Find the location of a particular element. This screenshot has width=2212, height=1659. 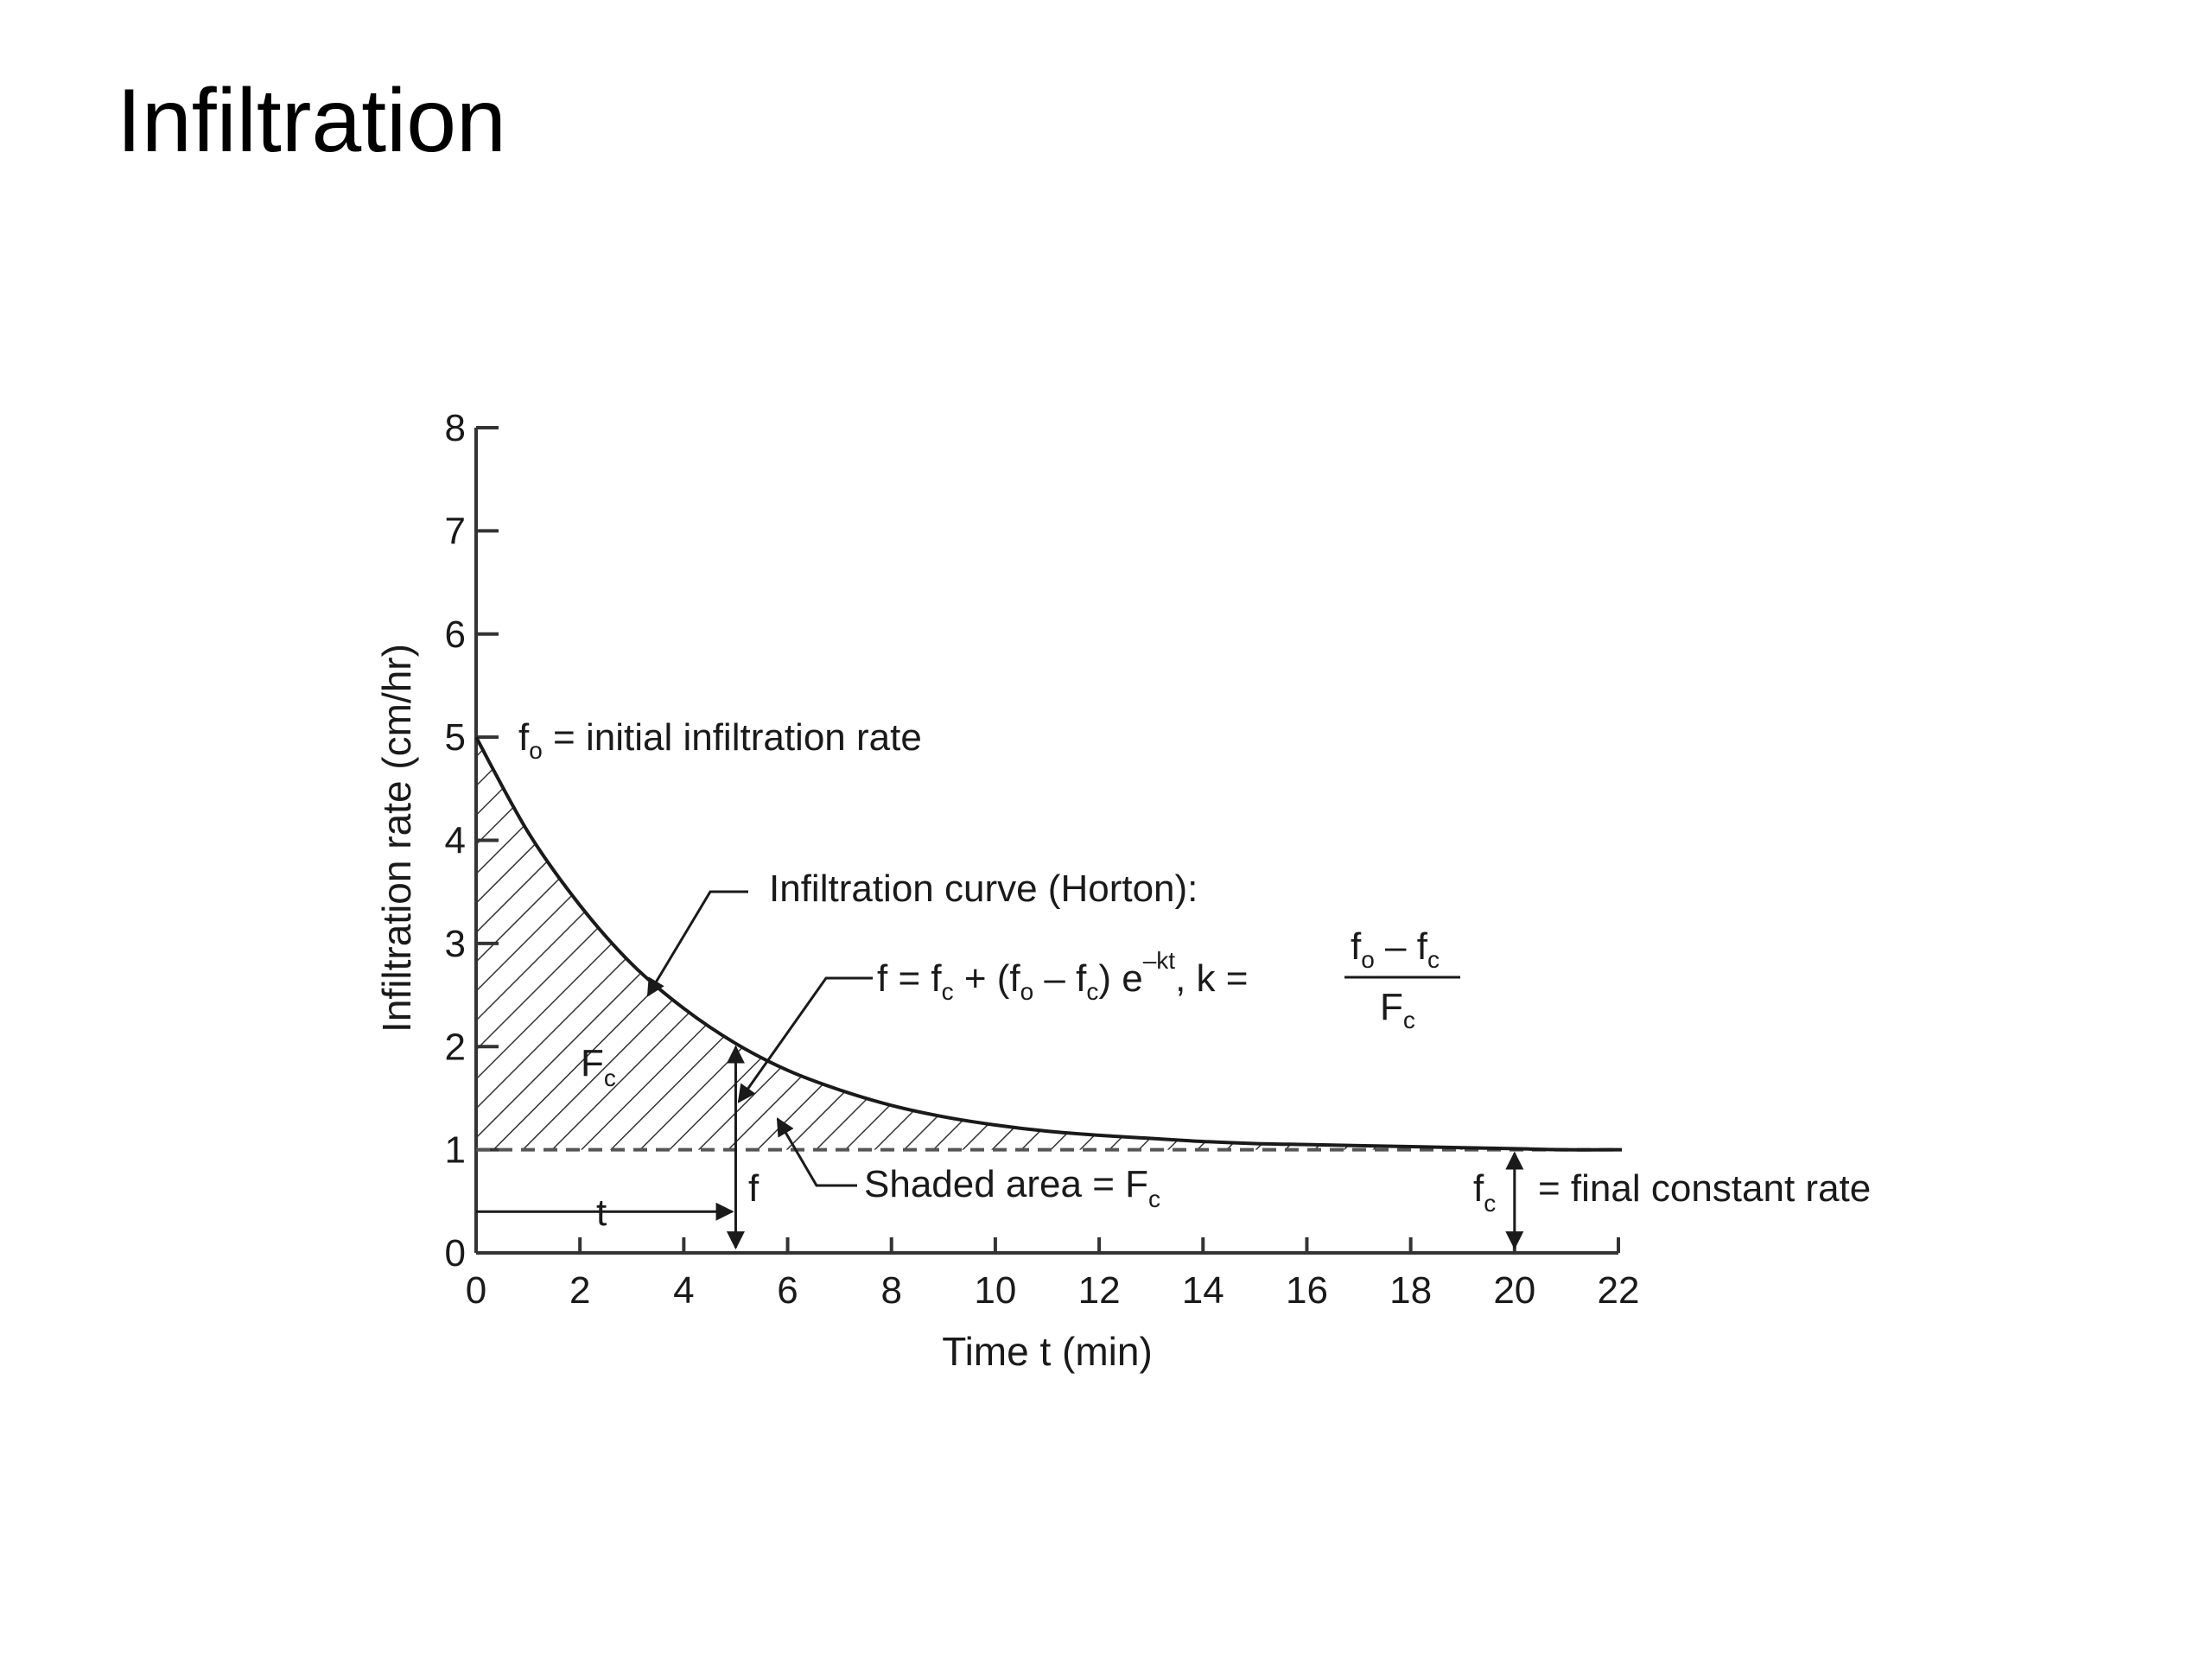

x-tick-label: 14 is located at coordinates (1203, 1290).